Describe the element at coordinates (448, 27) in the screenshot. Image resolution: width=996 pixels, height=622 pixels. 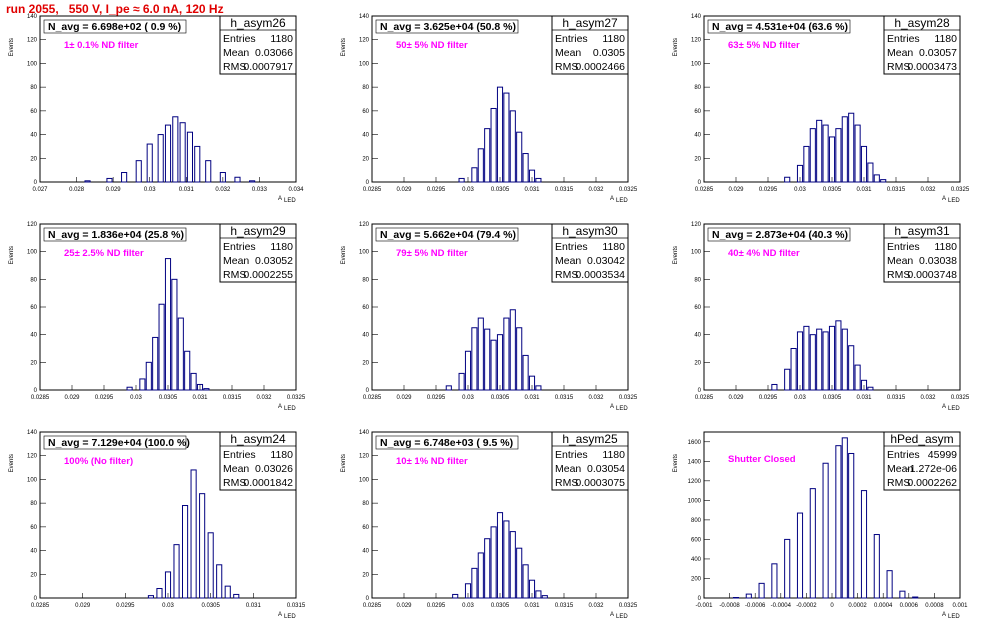
I see `navg-text: N_avg = 3.625e+04 (50.8 %)` at that location.